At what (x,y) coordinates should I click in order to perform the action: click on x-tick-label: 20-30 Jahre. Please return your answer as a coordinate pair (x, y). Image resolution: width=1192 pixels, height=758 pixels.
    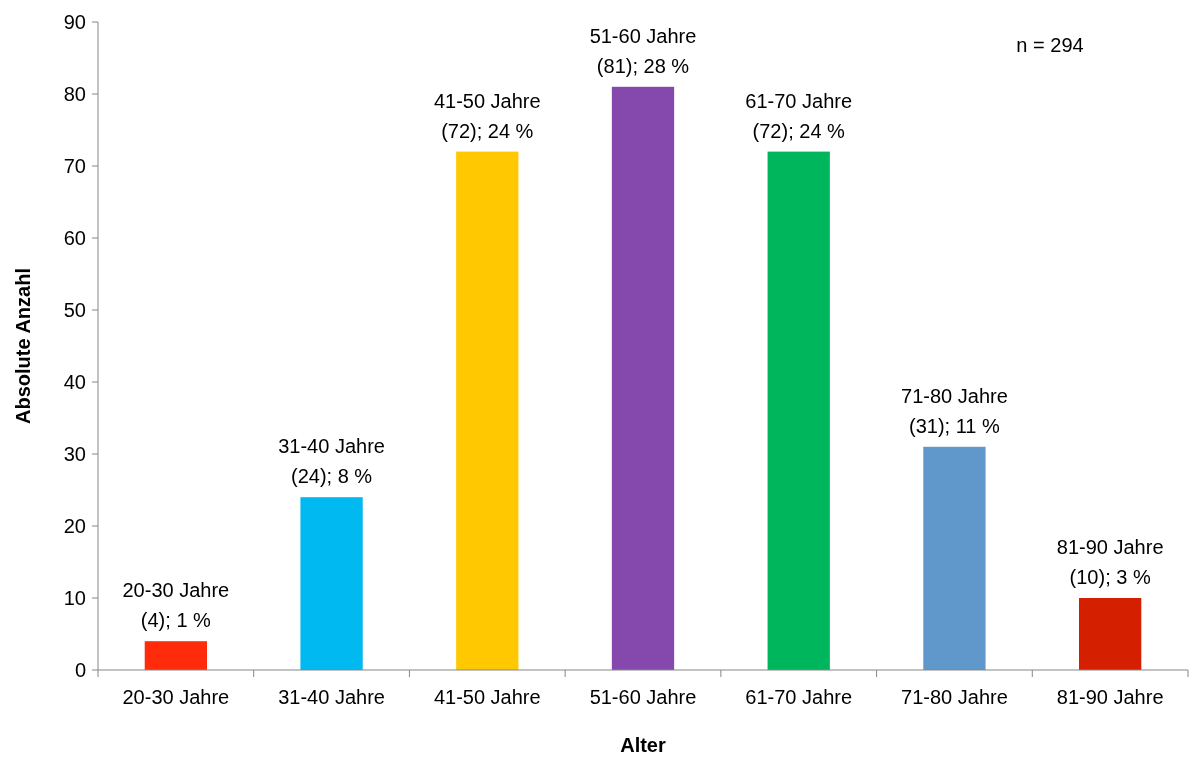
    Looking at the image, I should click on (176, 697).